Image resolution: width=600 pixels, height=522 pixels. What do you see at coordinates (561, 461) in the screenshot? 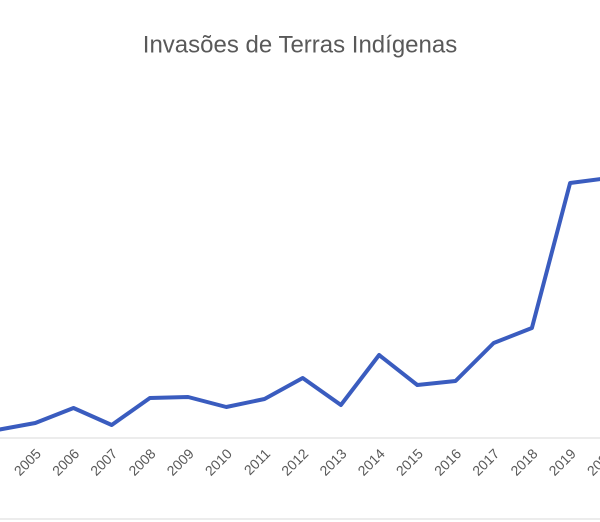
I see `x-tick-label: 2019` at bounding box center [561, 461].